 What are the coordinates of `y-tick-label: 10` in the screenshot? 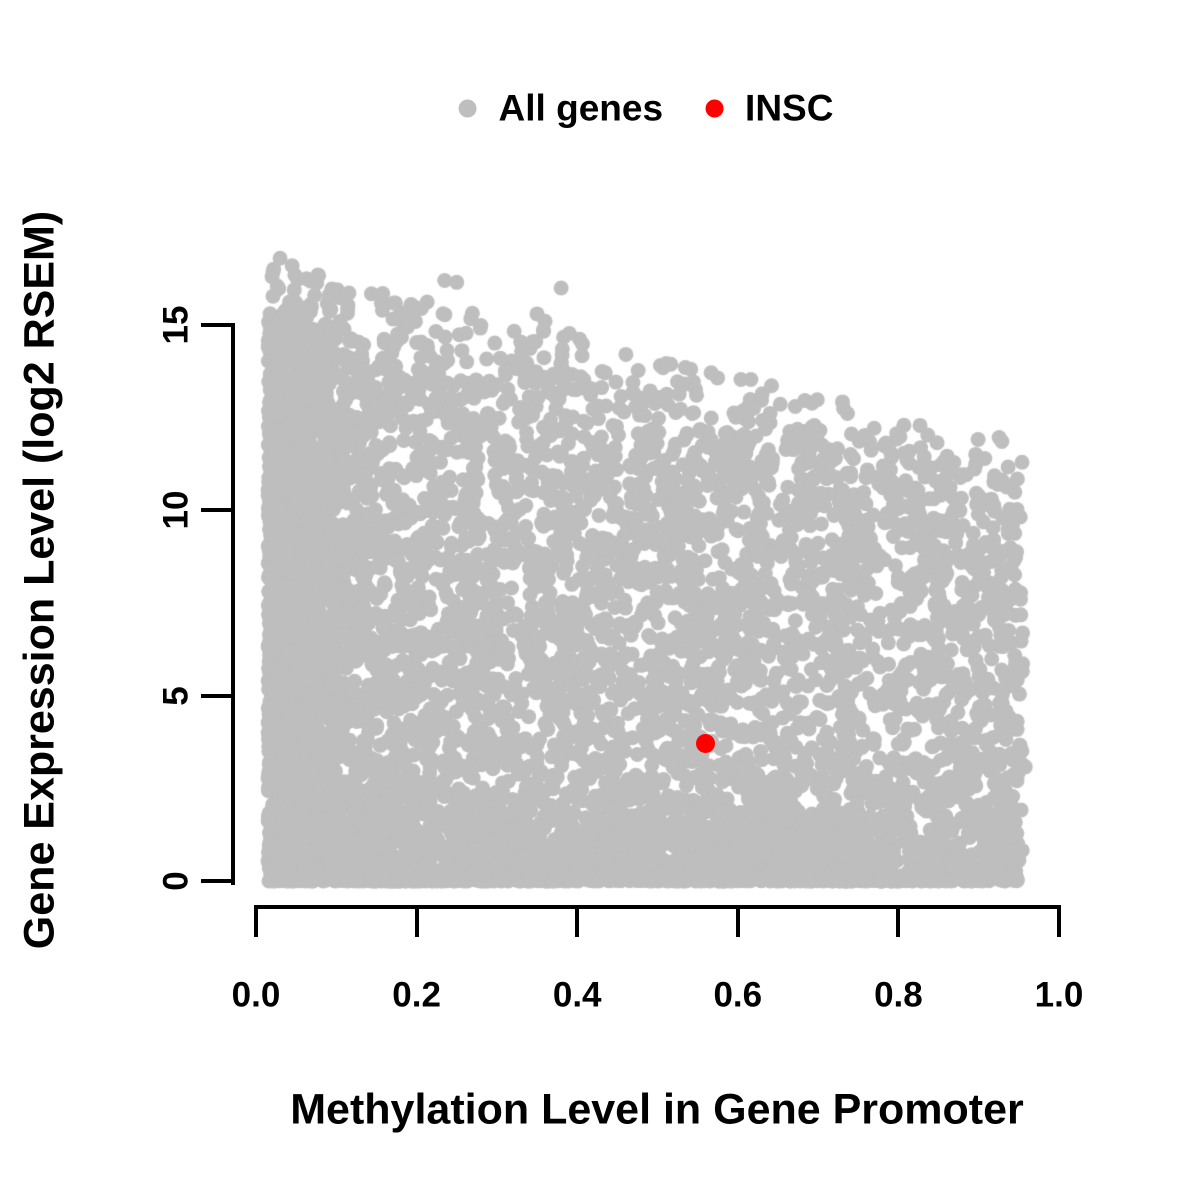 It's located at (176, 510).